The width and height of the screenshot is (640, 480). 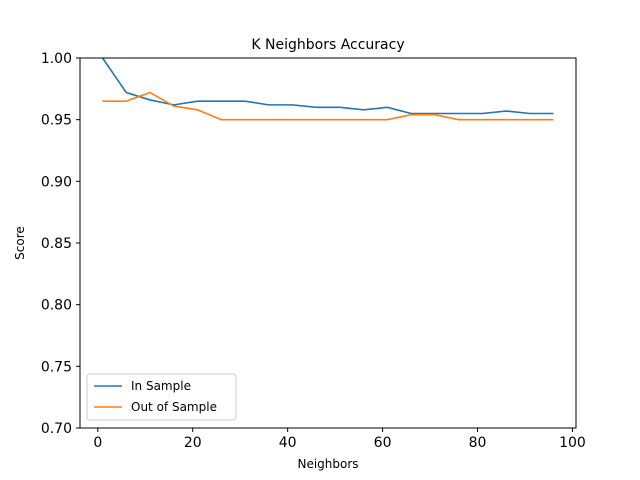 I want to click on x-axis: 0 20 40 60 80 100, so click(x=339, y=439).